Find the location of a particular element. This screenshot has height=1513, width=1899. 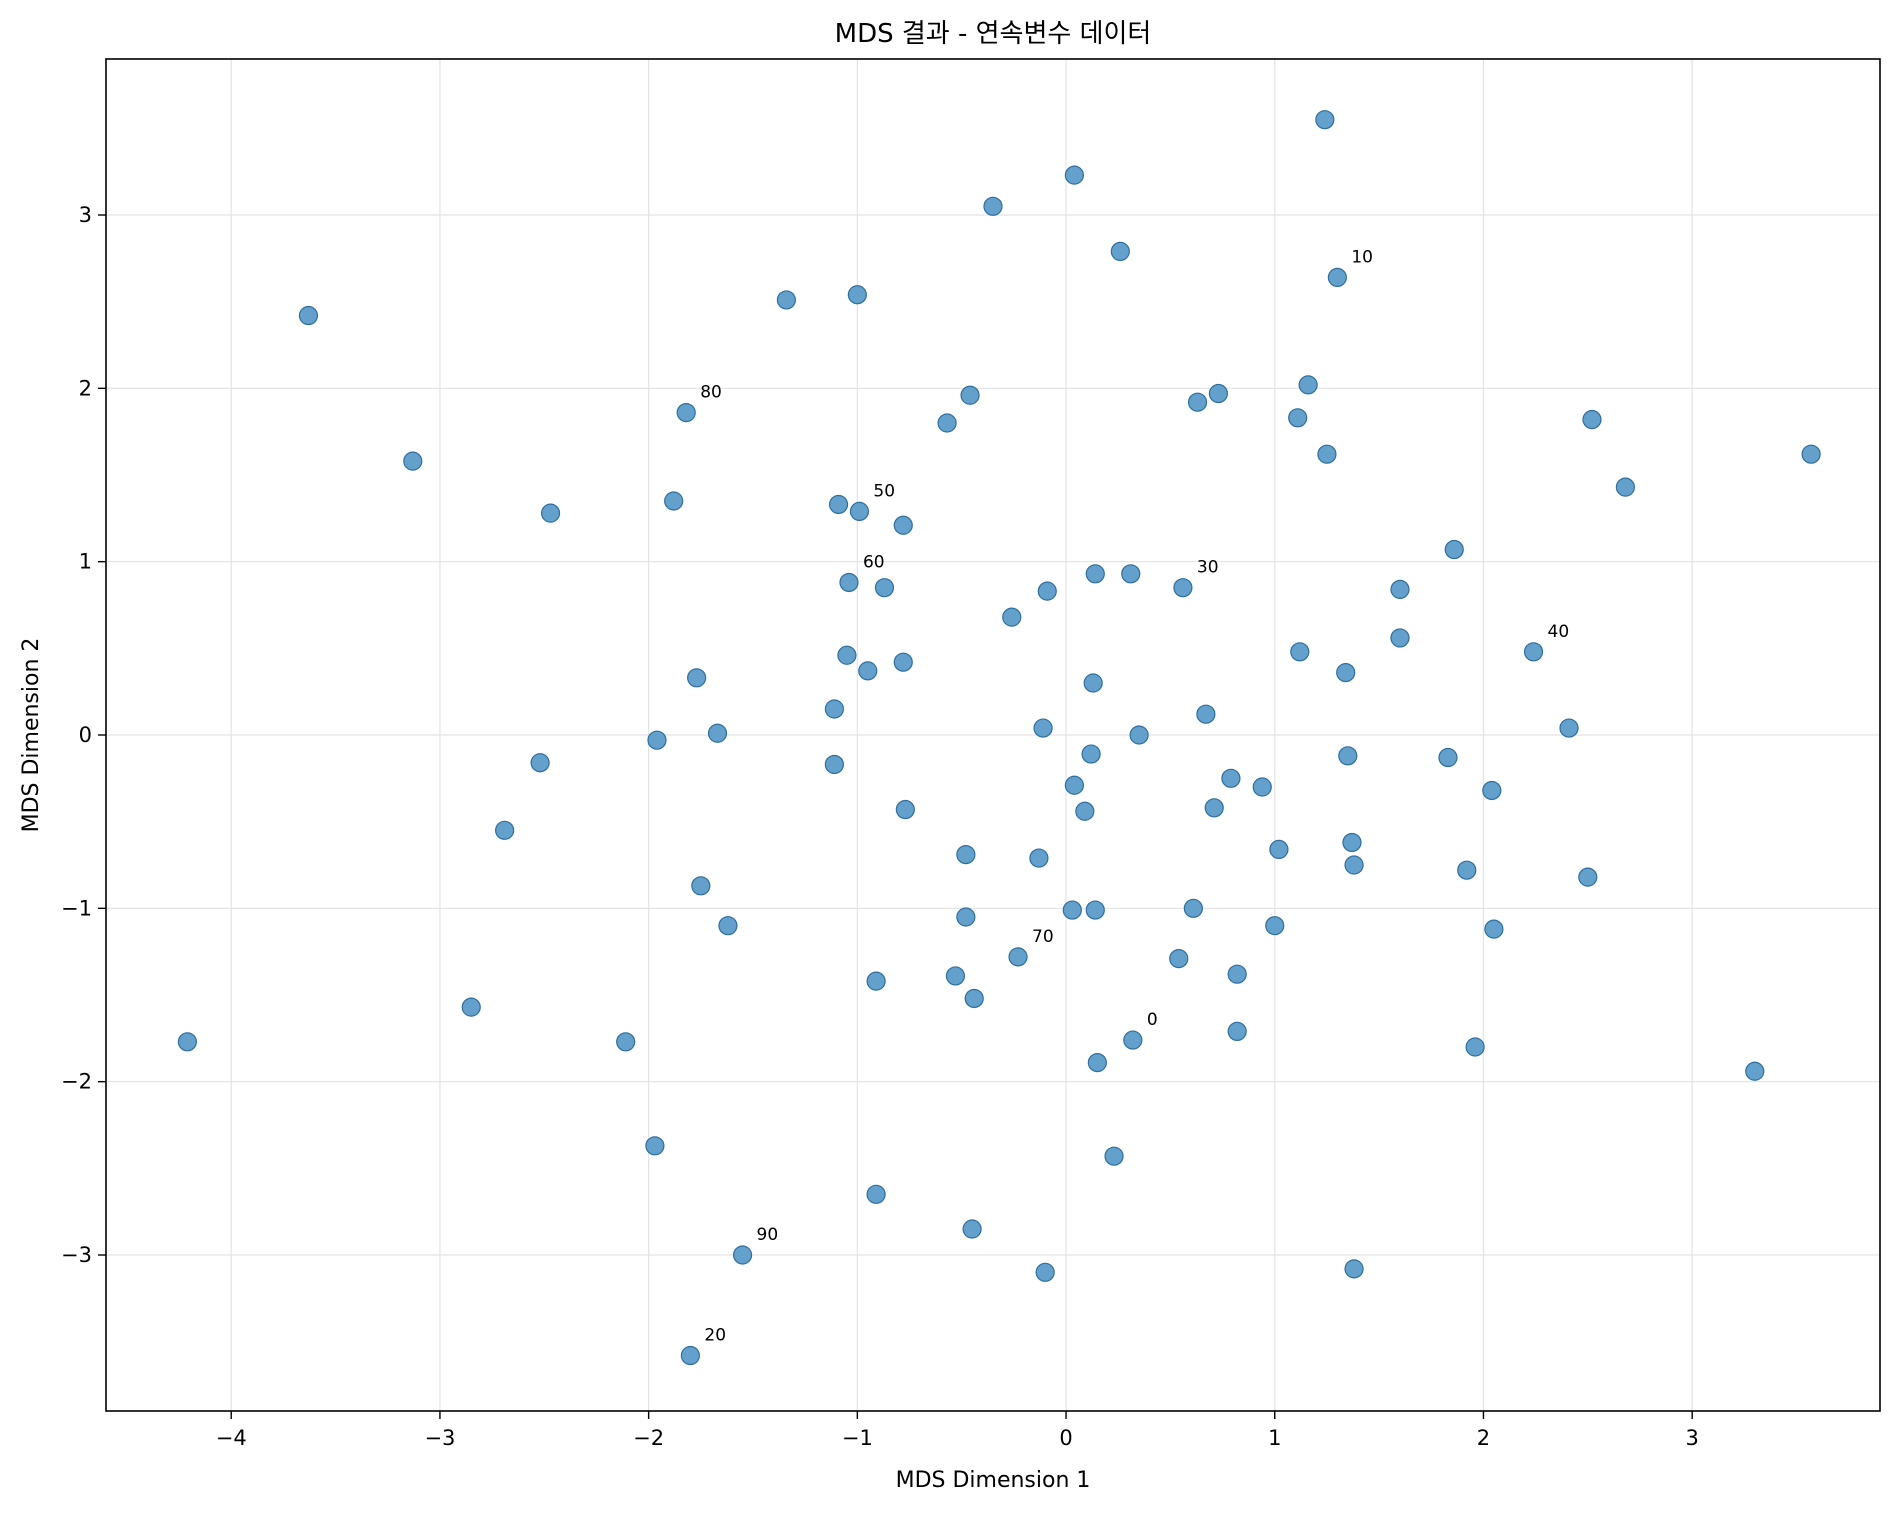

y-tick-label: 2 is located at coordinates (85, 388).